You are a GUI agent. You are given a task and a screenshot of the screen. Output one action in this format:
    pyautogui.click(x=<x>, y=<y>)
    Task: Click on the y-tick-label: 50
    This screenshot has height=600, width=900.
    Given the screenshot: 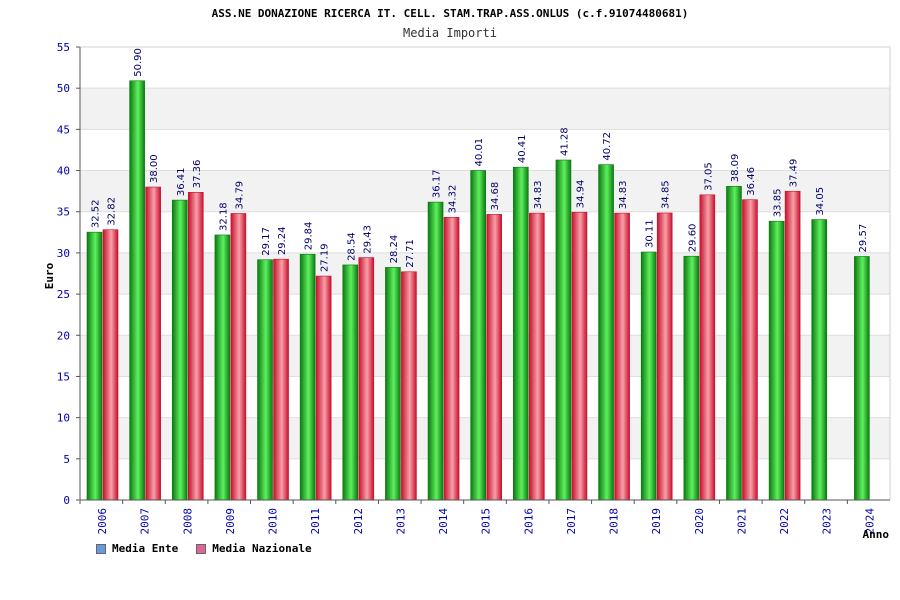 What is the action you would take?
    pyautogui.click(x=63, y=88)
    